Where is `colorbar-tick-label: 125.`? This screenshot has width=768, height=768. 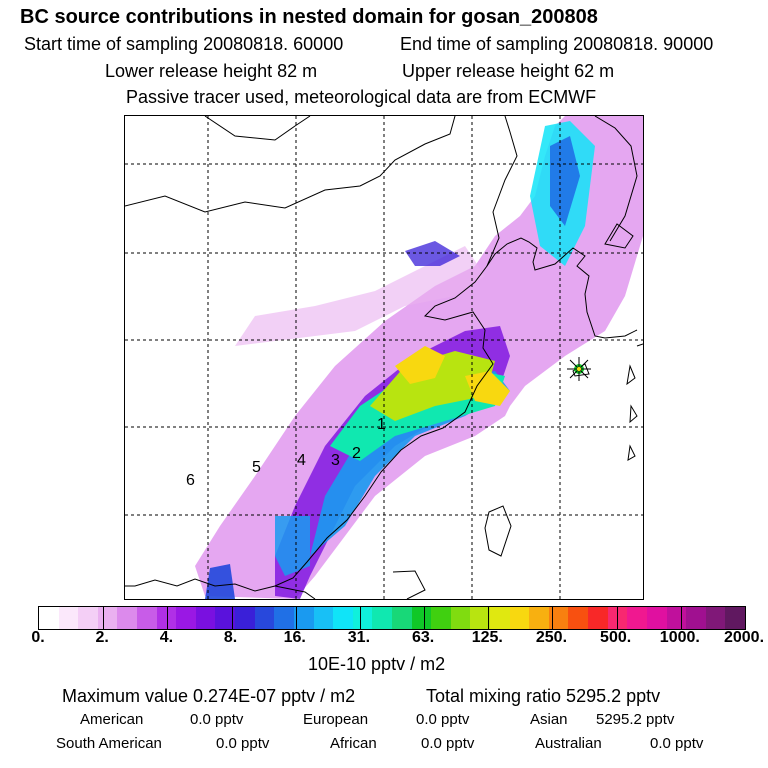
colorbar-tick-label: 125. is located at coordinates (487, 637).